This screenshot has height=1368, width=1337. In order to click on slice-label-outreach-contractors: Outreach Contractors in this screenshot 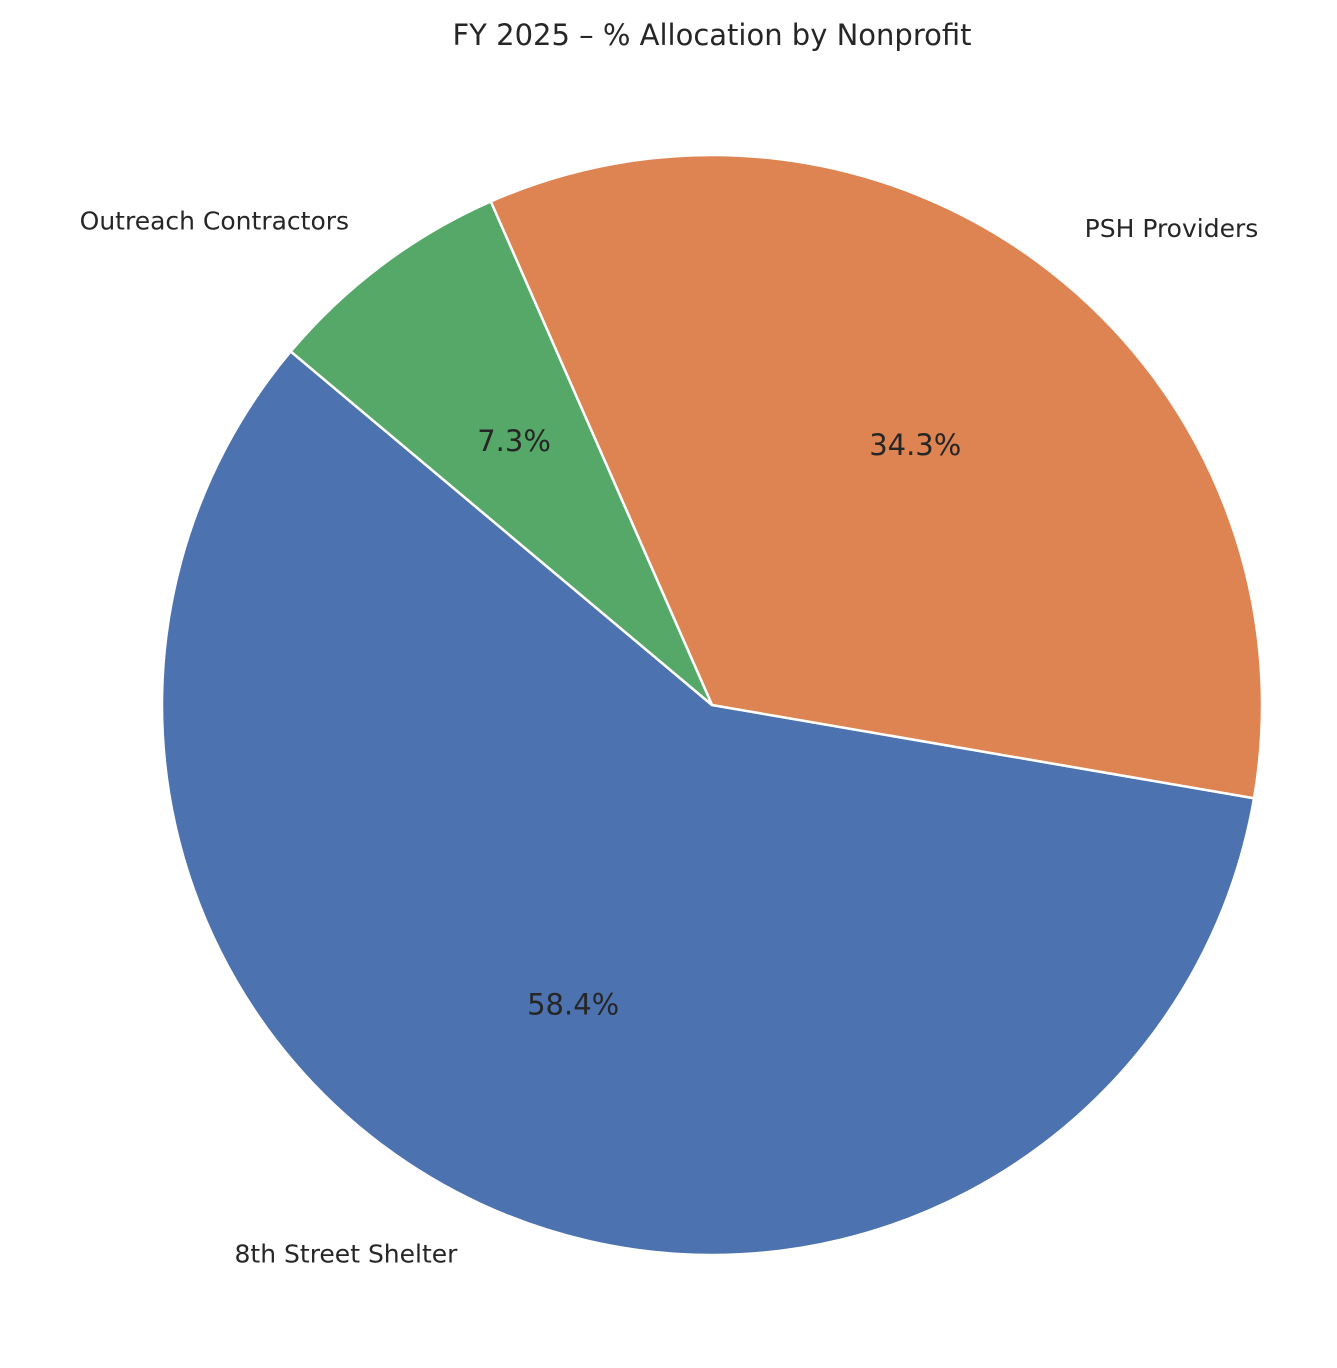, I will do `click(214, 220)`.